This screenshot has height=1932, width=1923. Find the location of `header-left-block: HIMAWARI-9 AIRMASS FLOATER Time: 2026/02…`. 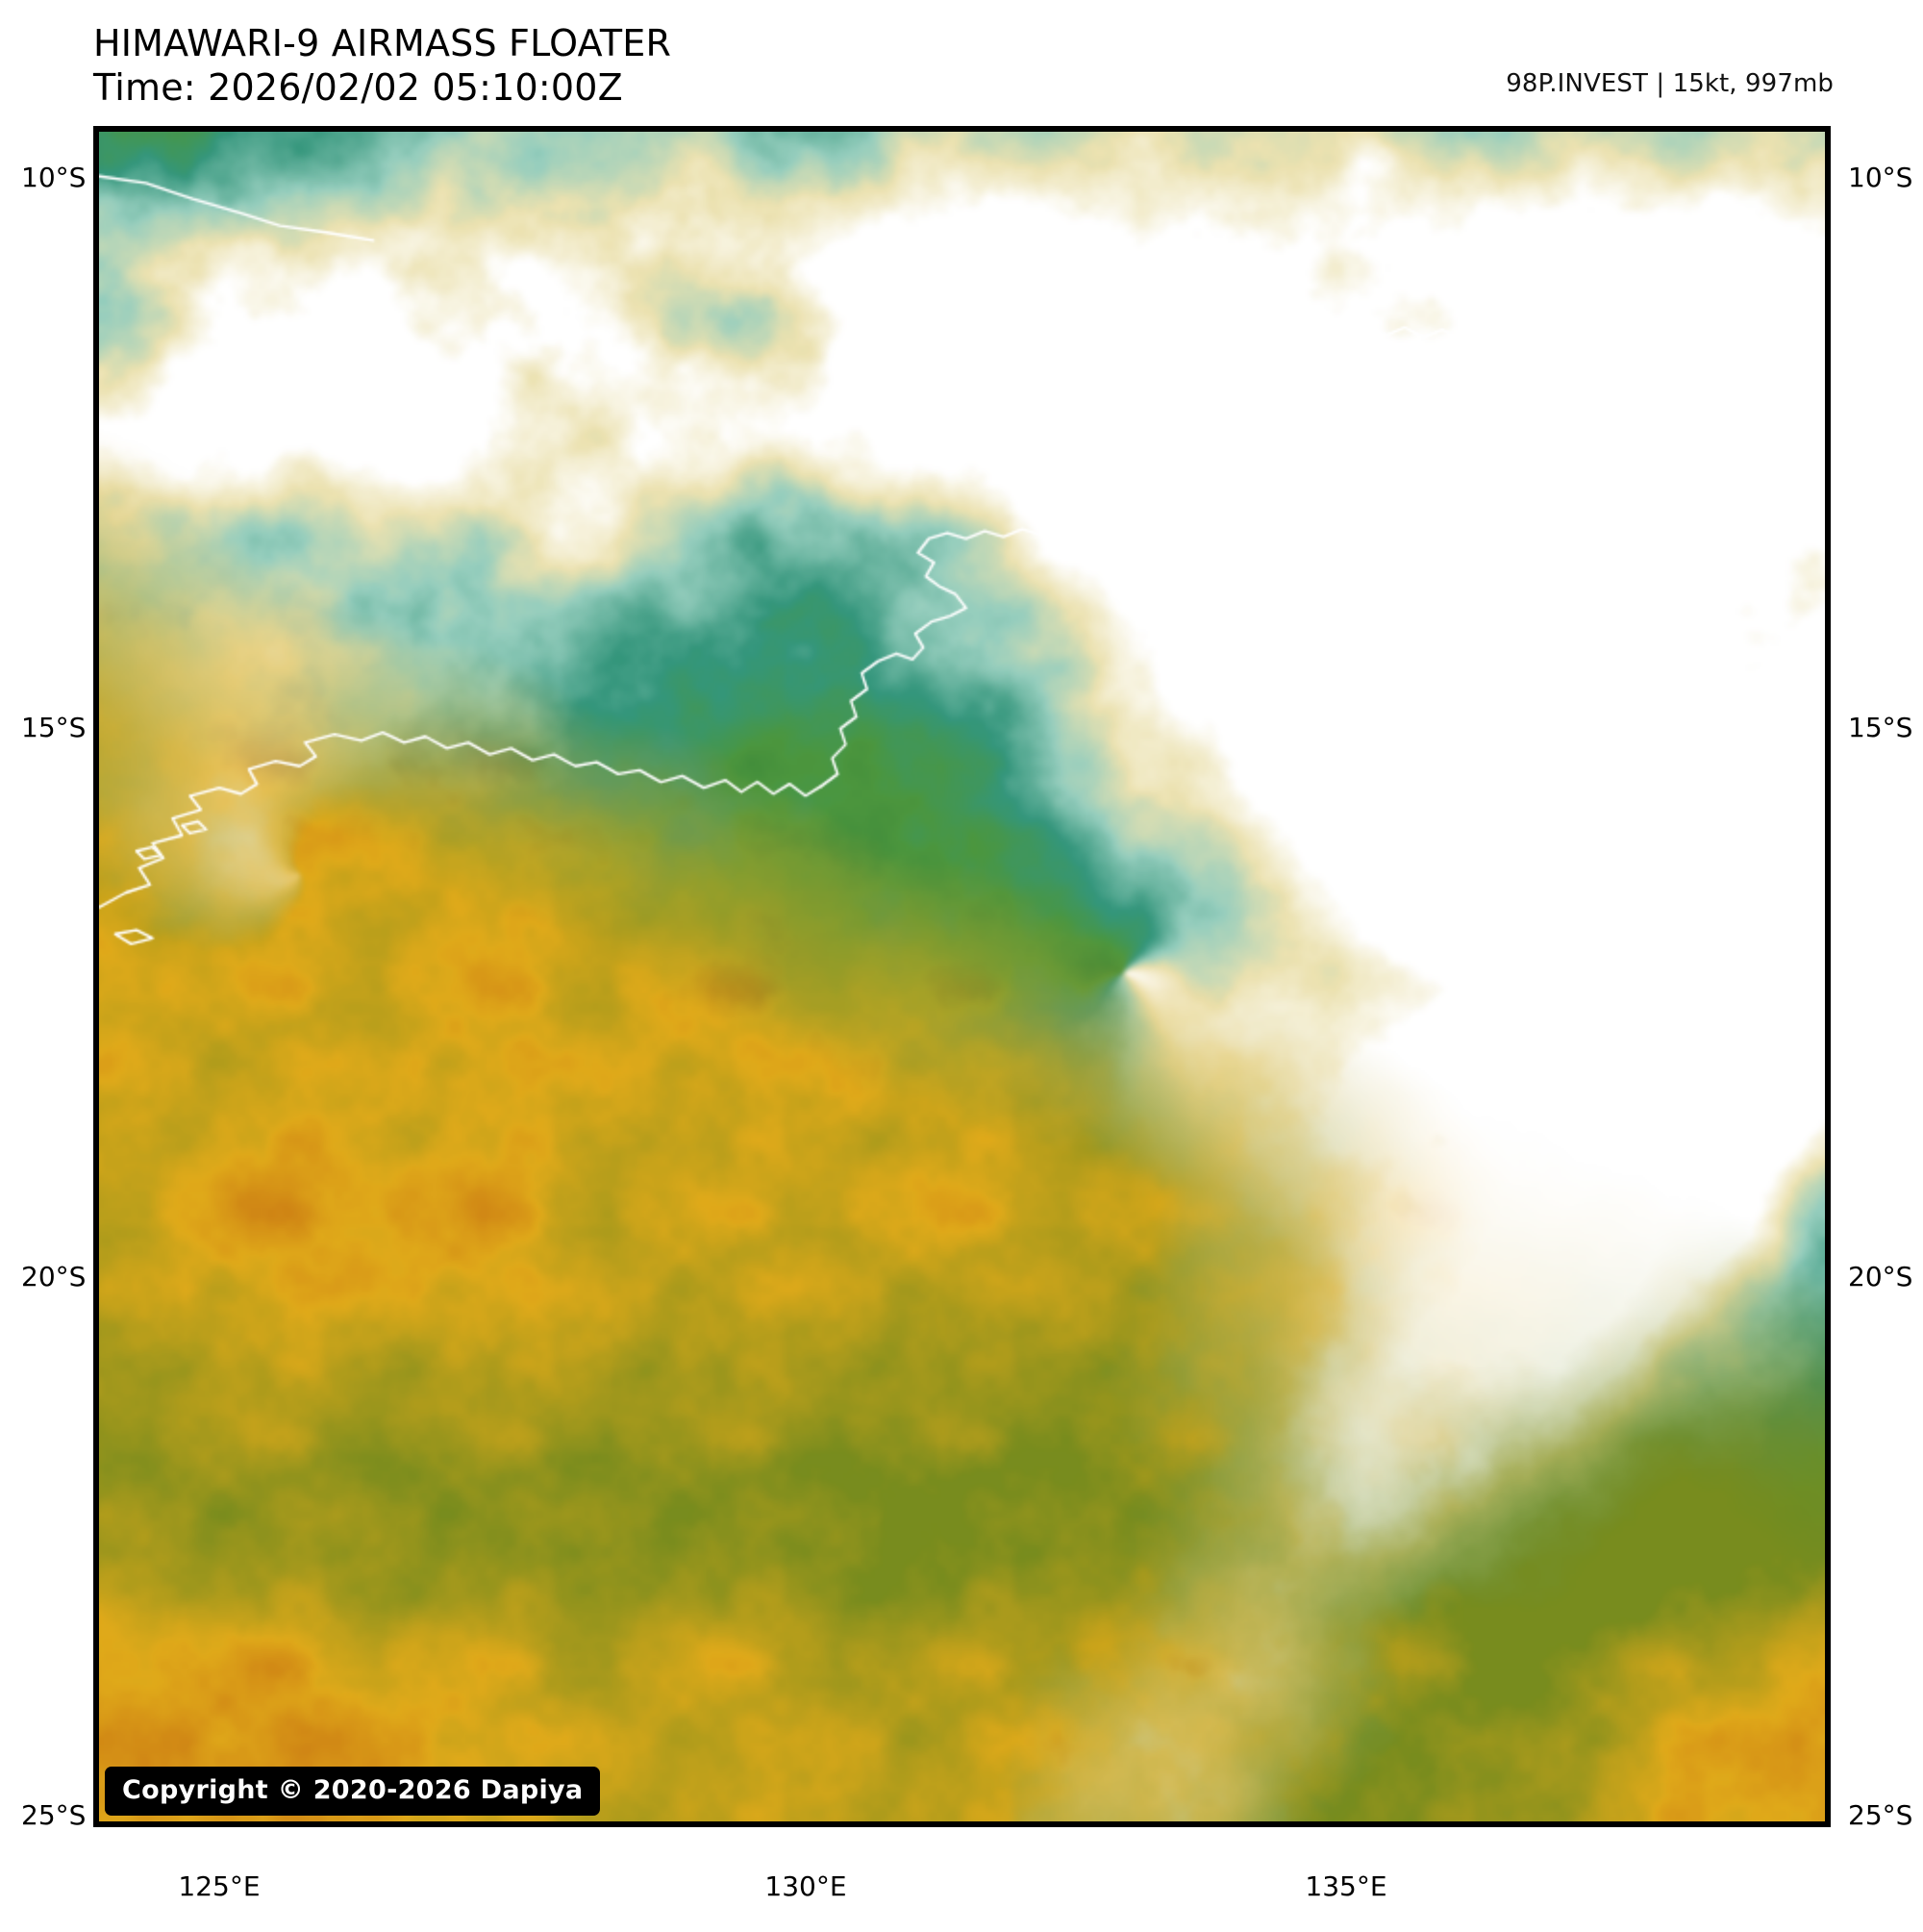

header-left-block: HIMAWARI-9 AIRMASS FLOATER Time: 2026/02… is located at coordinates (382, 66).